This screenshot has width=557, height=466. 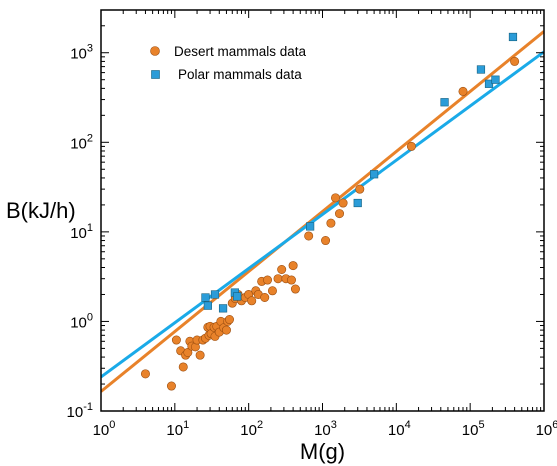 I want to click on legend-marker-desert, so click(x=155, y=51).